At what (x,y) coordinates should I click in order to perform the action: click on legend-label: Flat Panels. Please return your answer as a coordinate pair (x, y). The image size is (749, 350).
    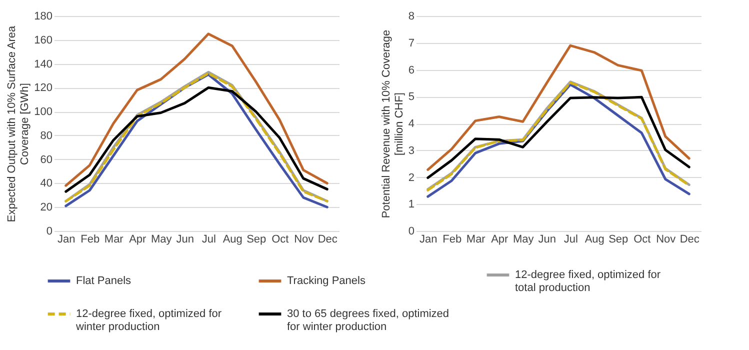
    Looking at the image, I should click on (104, 281).